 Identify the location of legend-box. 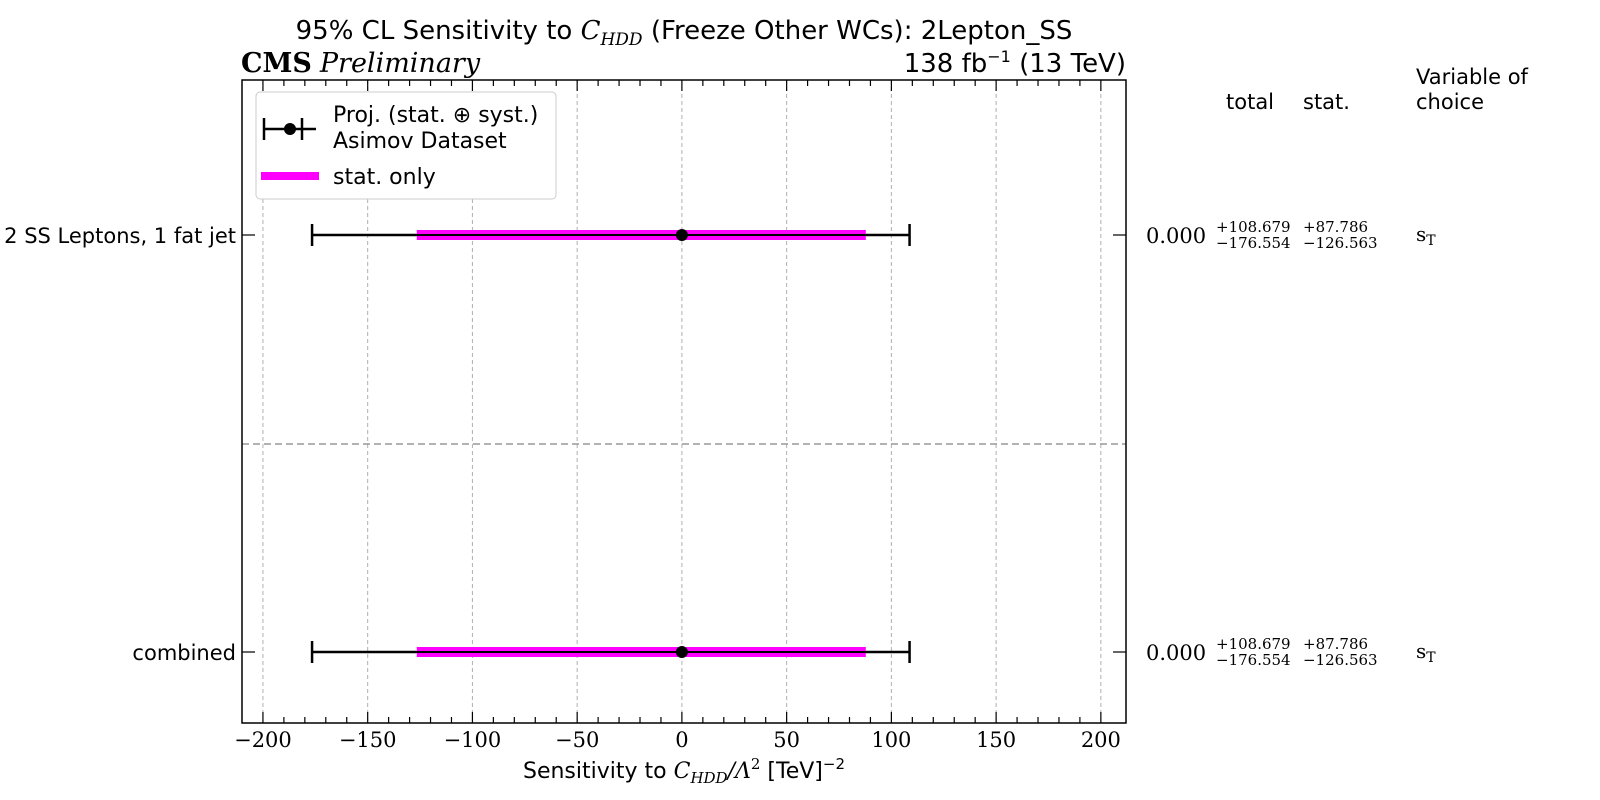
(406, 145).